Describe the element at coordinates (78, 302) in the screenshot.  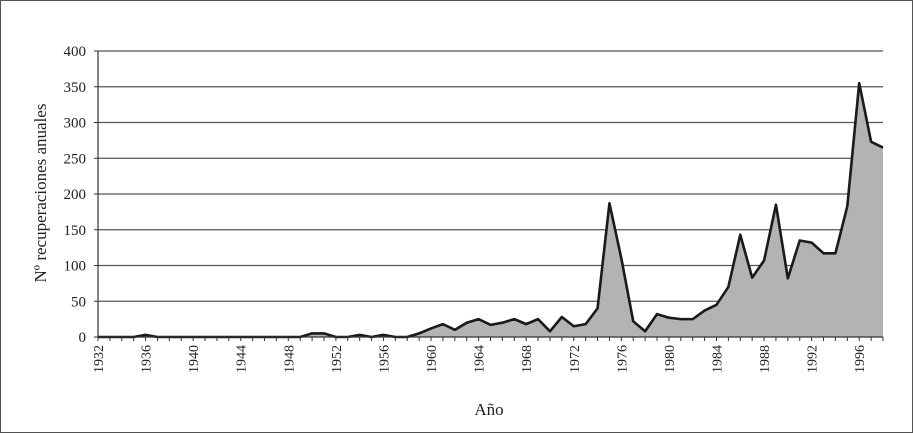
I see `y-tick-label: 50` at that location.